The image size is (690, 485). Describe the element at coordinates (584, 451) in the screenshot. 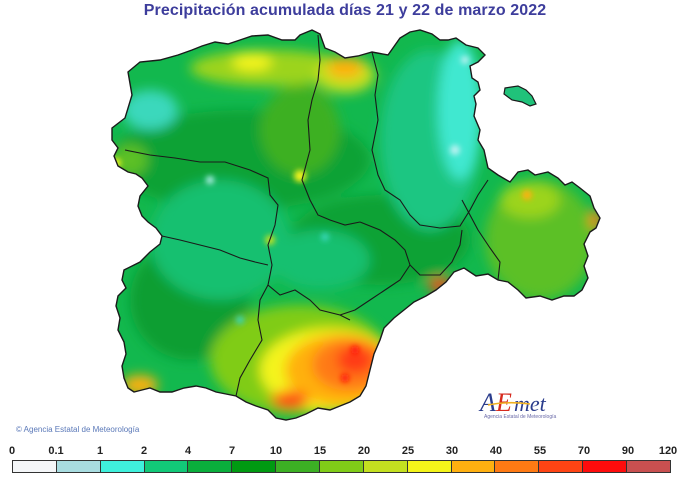

I see `legend-tick: 70` at that location.